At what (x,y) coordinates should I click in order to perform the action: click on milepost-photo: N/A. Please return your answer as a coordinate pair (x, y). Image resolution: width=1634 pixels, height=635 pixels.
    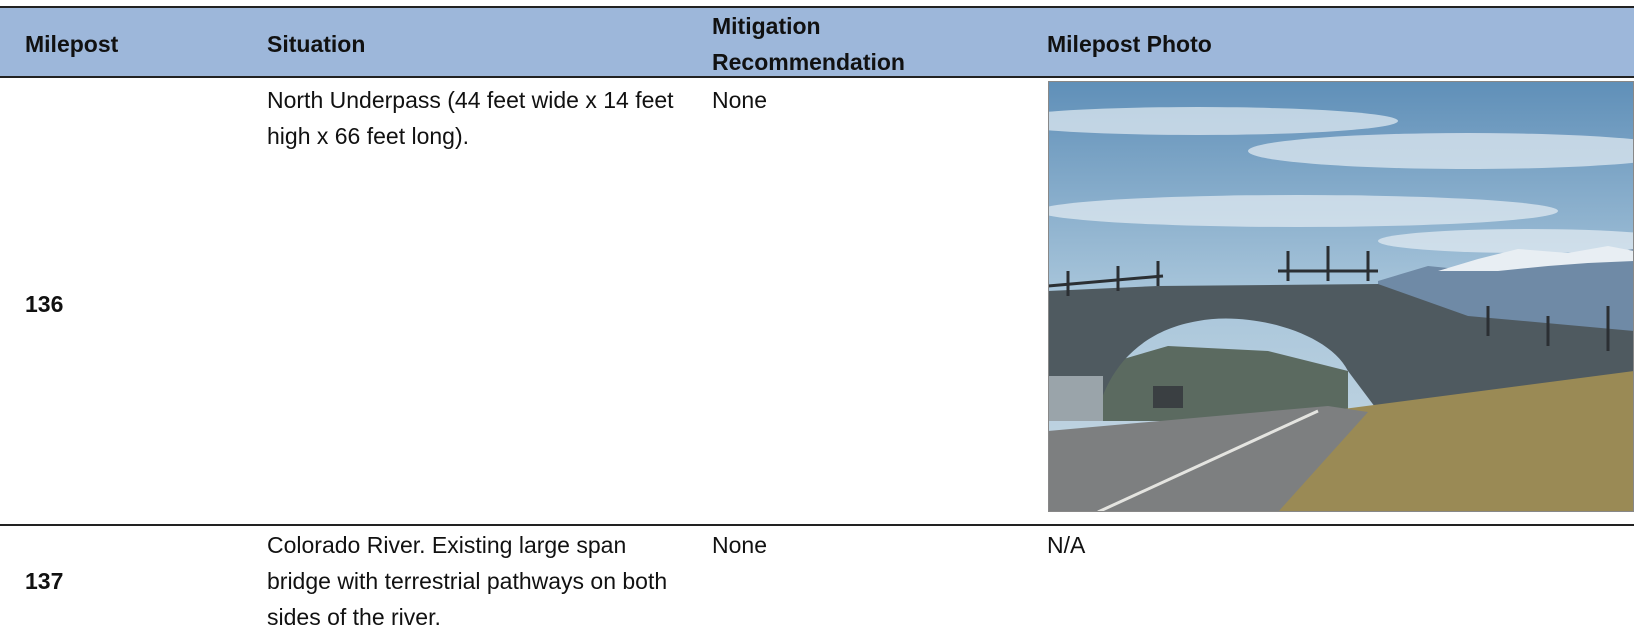
    Looking at the image, I should click on (1066, 545).